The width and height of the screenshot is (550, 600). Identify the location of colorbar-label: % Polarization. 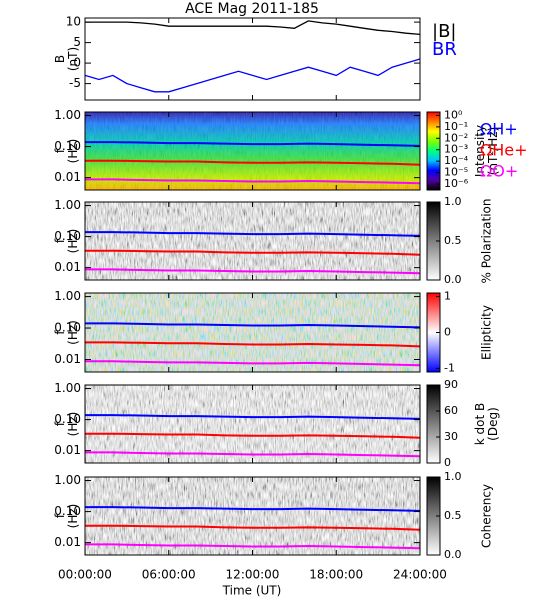
(487, 241).